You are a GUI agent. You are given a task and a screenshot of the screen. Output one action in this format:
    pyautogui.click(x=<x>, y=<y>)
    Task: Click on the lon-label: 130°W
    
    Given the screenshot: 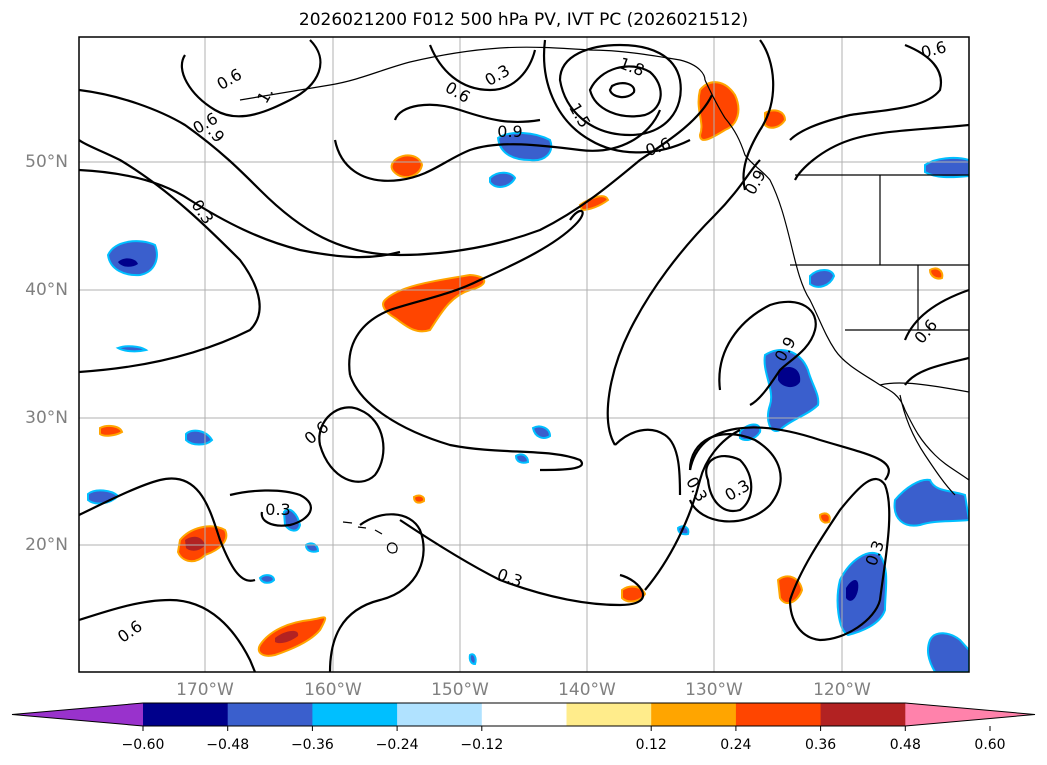 What is the action you would take?
    pyautogui.click(x=714, y=690)
    